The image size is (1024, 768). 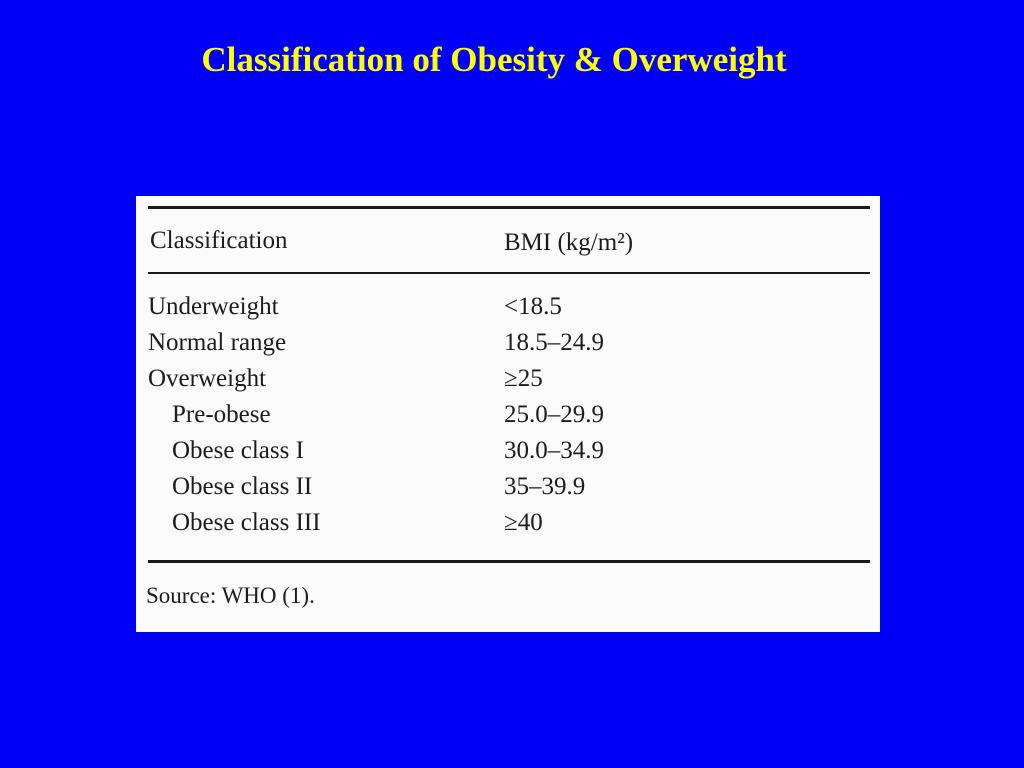 What do you see at coordinates (221, 414) in the screenshot?
I see `row-label-pre-obese: Pre-obese` at bounding box center [221, 414].